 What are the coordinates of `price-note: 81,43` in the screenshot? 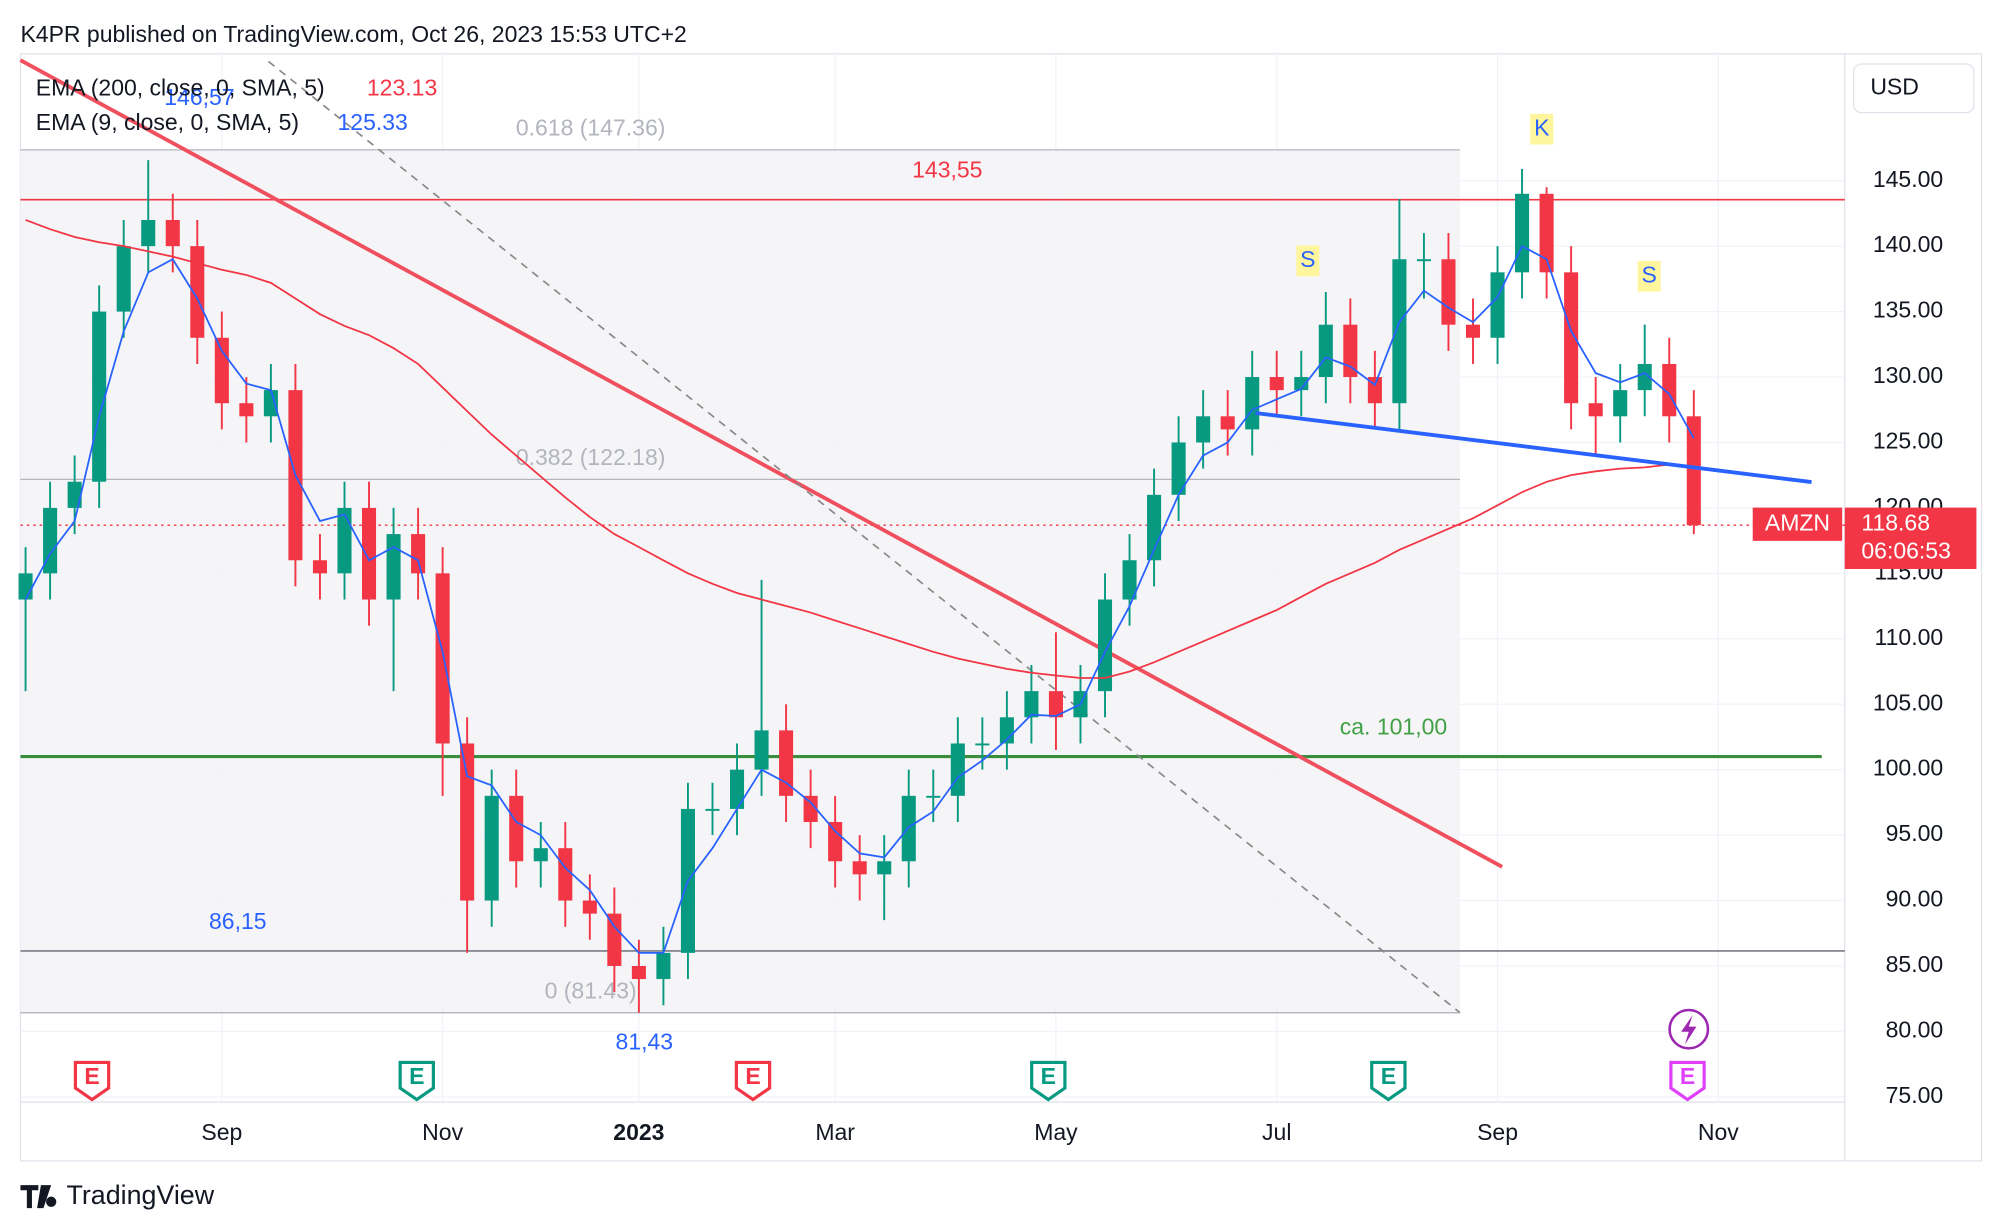 It's located at (645, 1041).